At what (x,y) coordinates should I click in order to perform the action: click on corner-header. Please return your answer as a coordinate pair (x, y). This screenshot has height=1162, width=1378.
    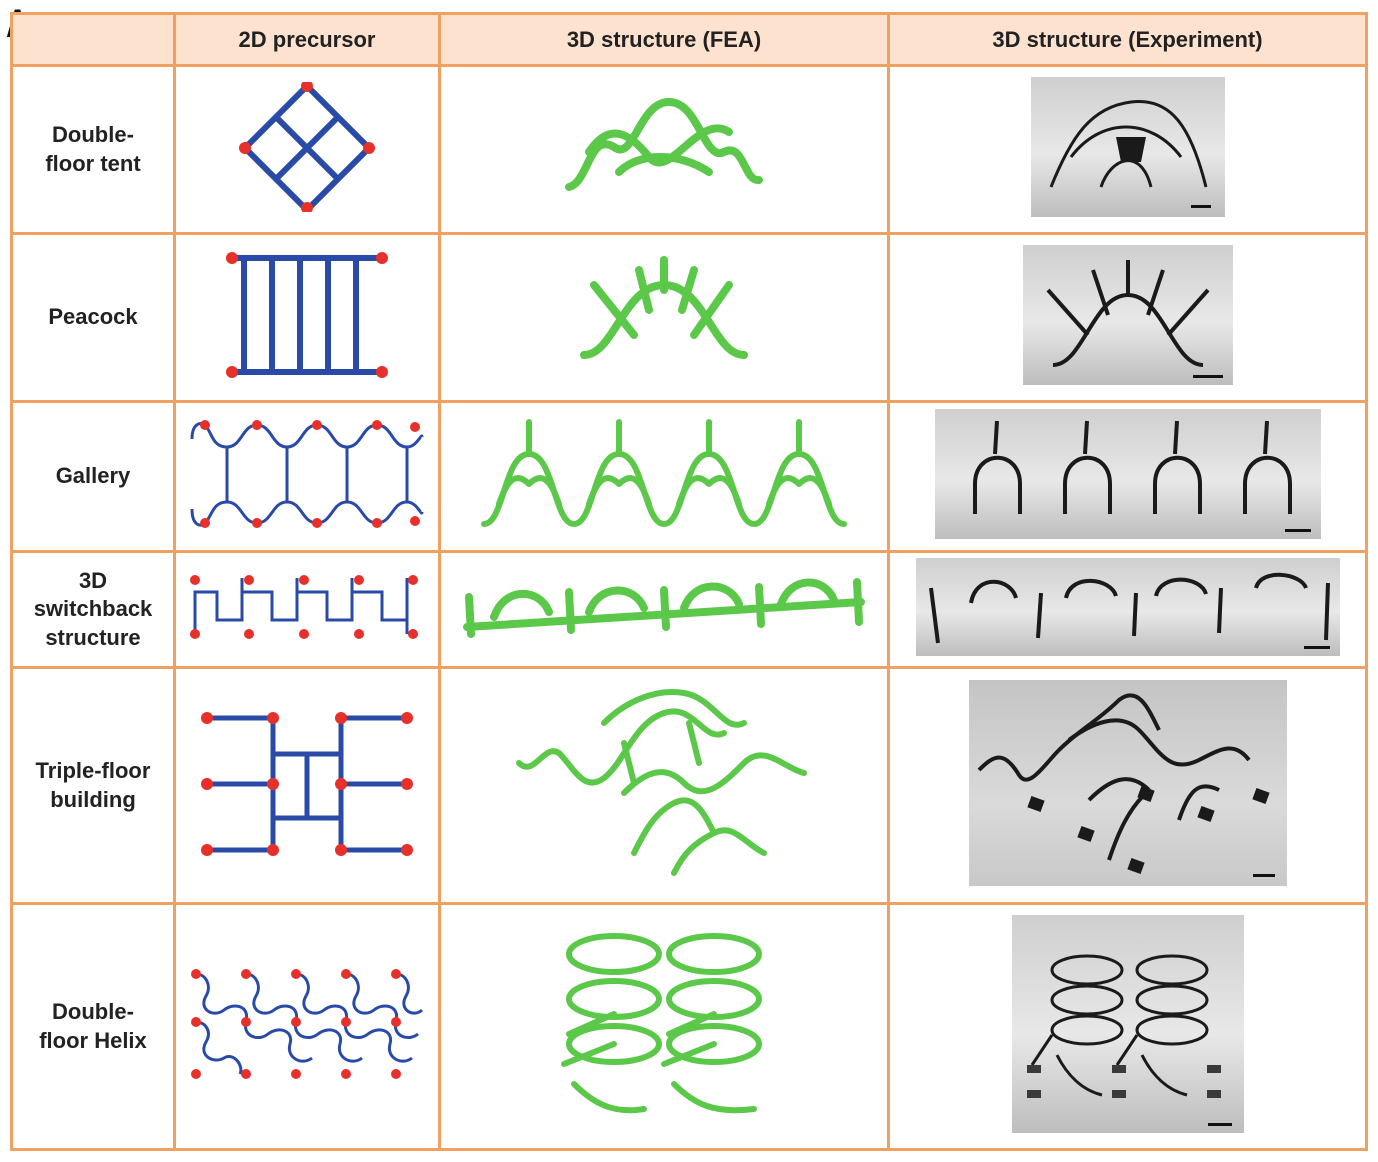
    Looking at the image, I should click on (93, 39).